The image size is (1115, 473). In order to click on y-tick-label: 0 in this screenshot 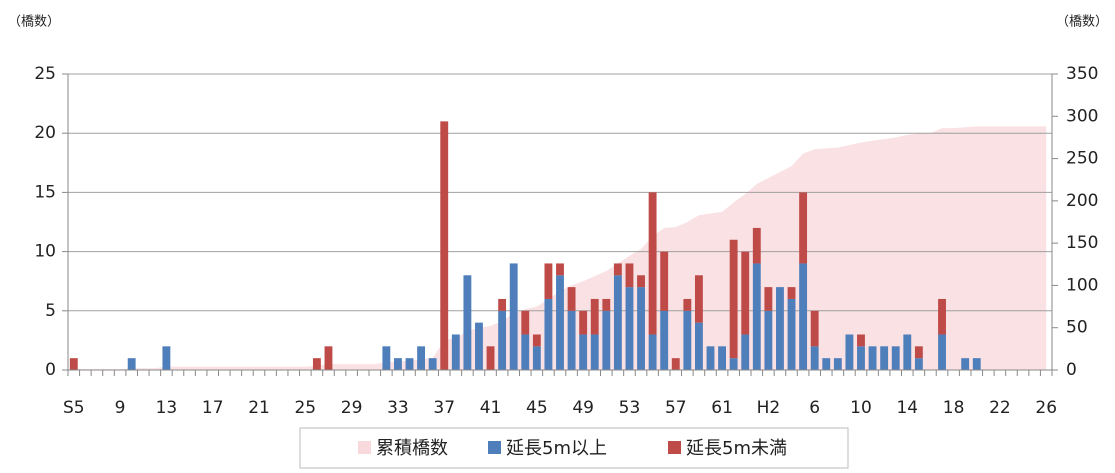, I will do `click(50, 370)`.